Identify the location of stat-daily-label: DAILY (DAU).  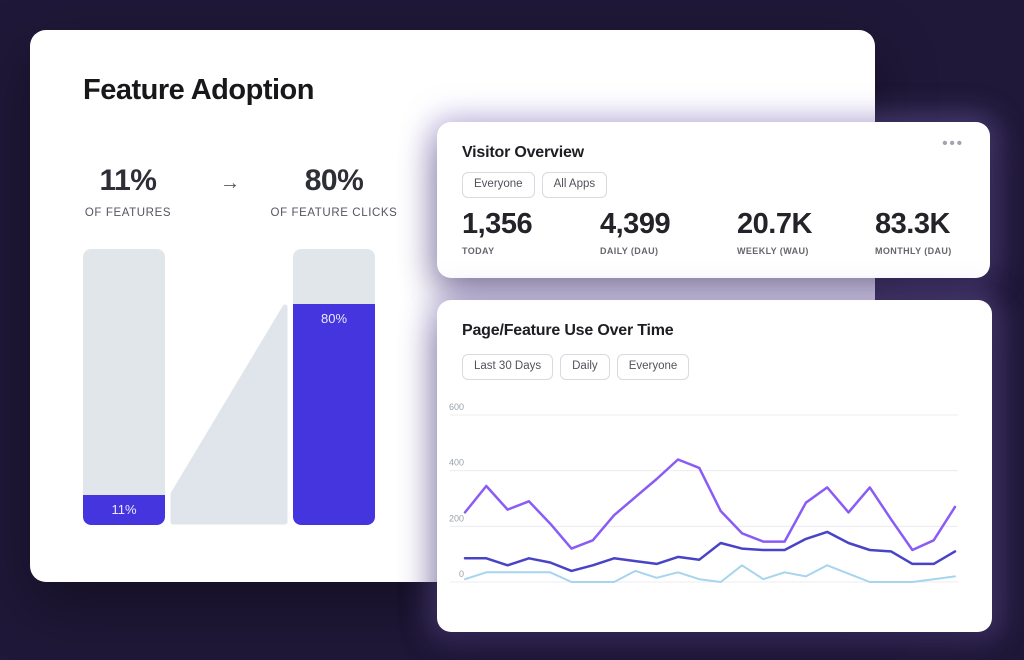
(629, 251).